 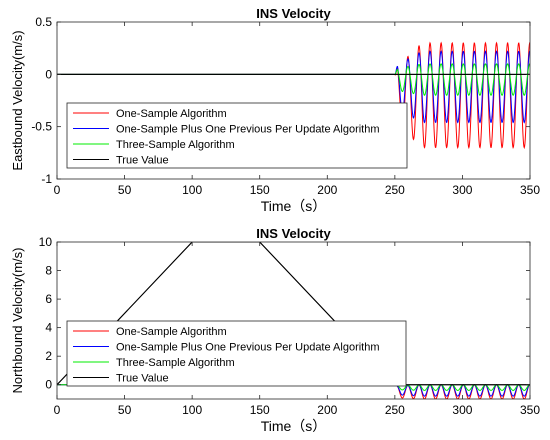 I want to click on y-axis-label: Northbound Velocity(m/s), so click(x=17, y=321).